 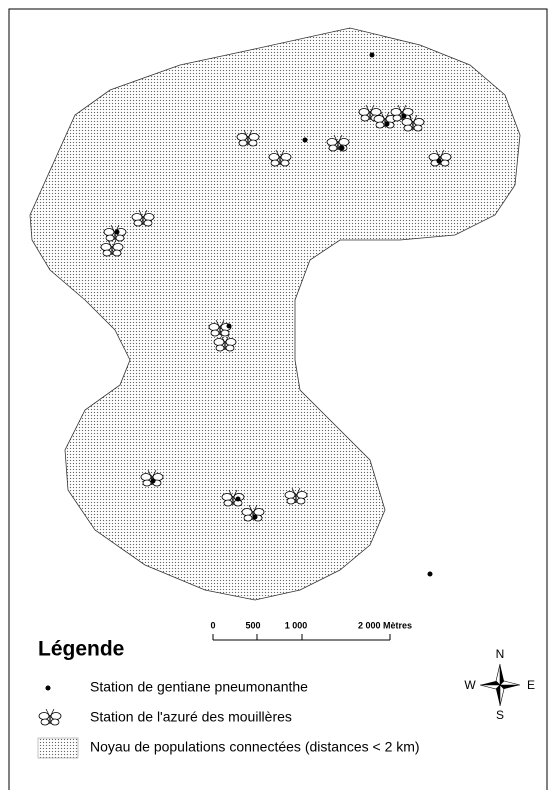 I want to click on compass-w: W, so click(x=470, y=685).